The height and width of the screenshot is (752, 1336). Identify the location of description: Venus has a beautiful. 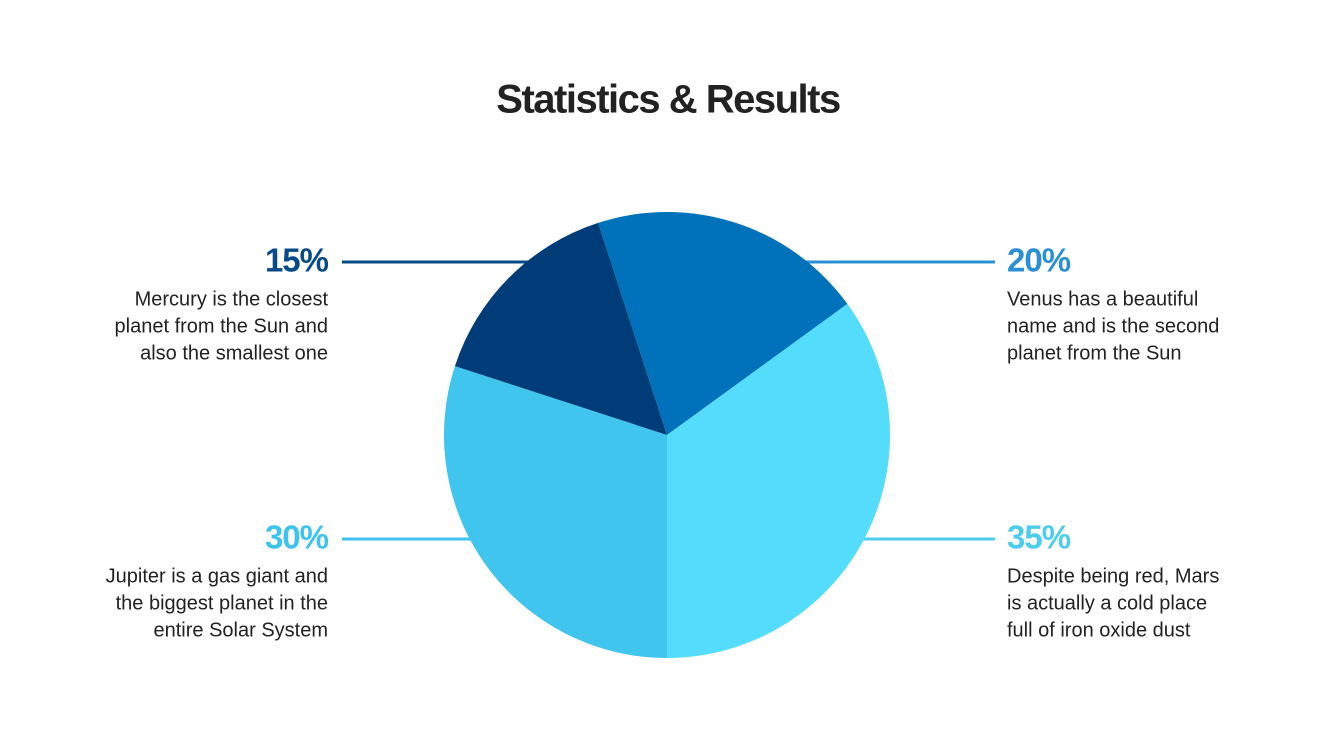
(1102, 299).